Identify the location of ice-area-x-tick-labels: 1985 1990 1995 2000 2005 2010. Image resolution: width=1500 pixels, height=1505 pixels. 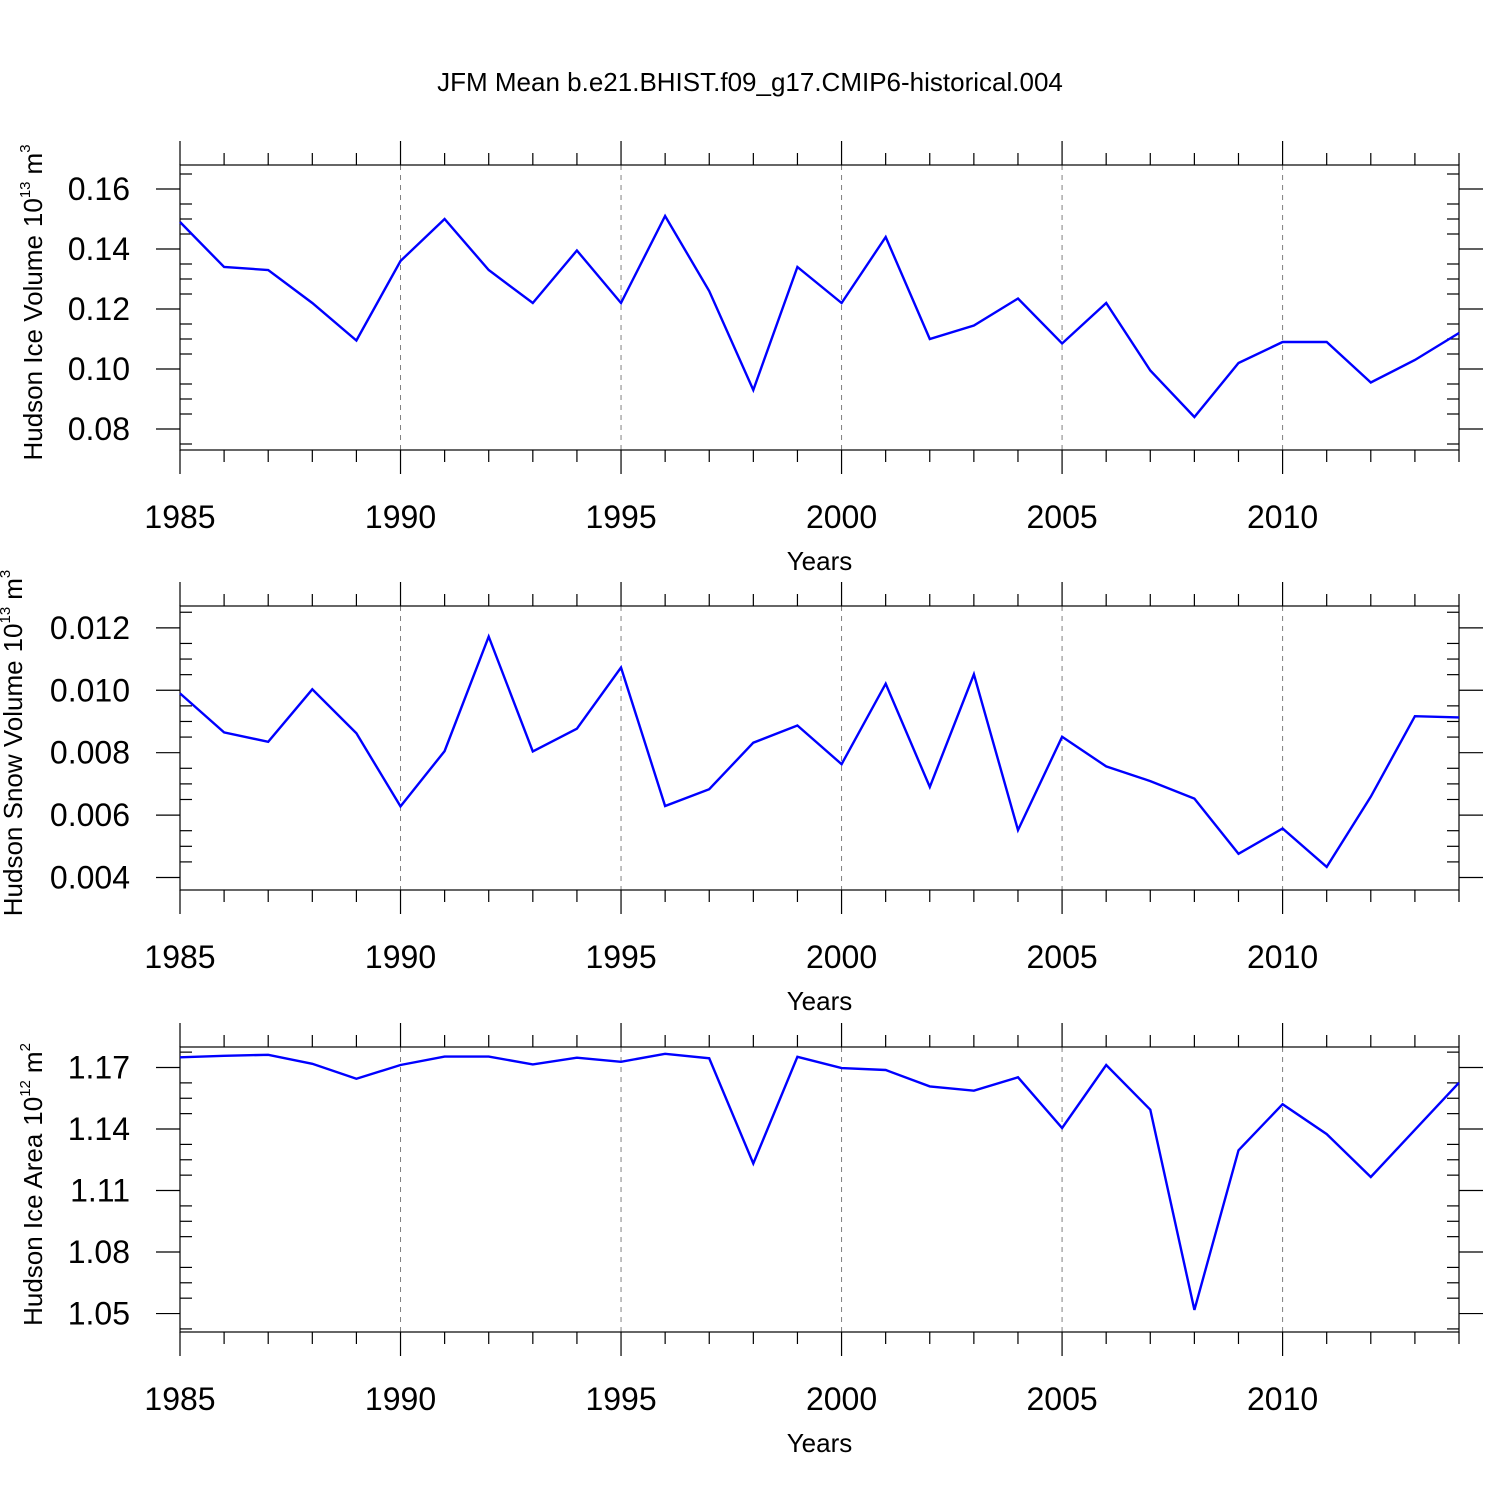
(731, 1399).